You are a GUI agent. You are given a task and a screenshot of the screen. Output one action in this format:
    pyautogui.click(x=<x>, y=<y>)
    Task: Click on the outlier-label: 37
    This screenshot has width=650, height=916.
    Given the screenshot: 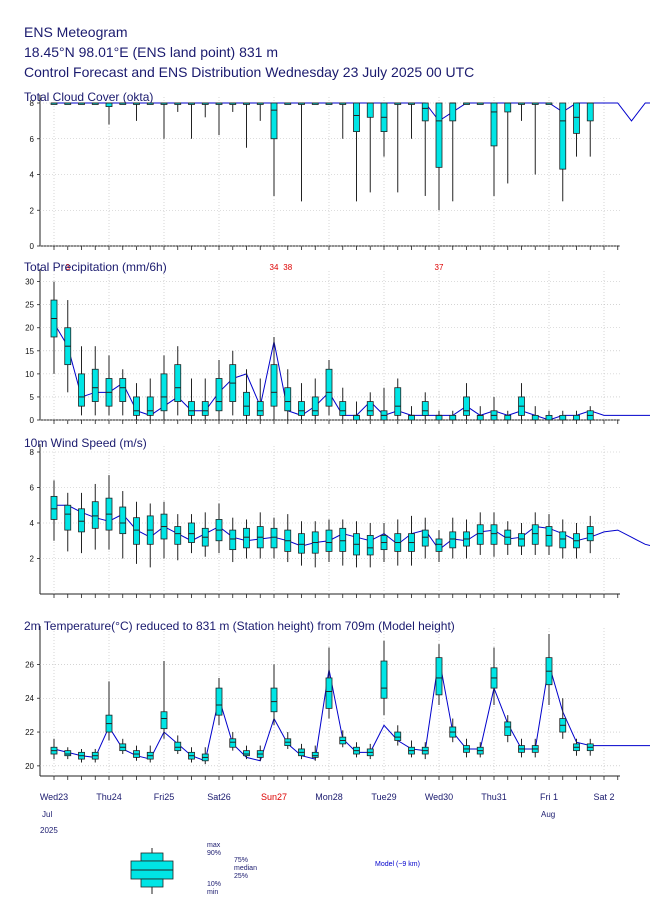 What is the action you would take?
    pyautogui.click(x=439, y=267)
    